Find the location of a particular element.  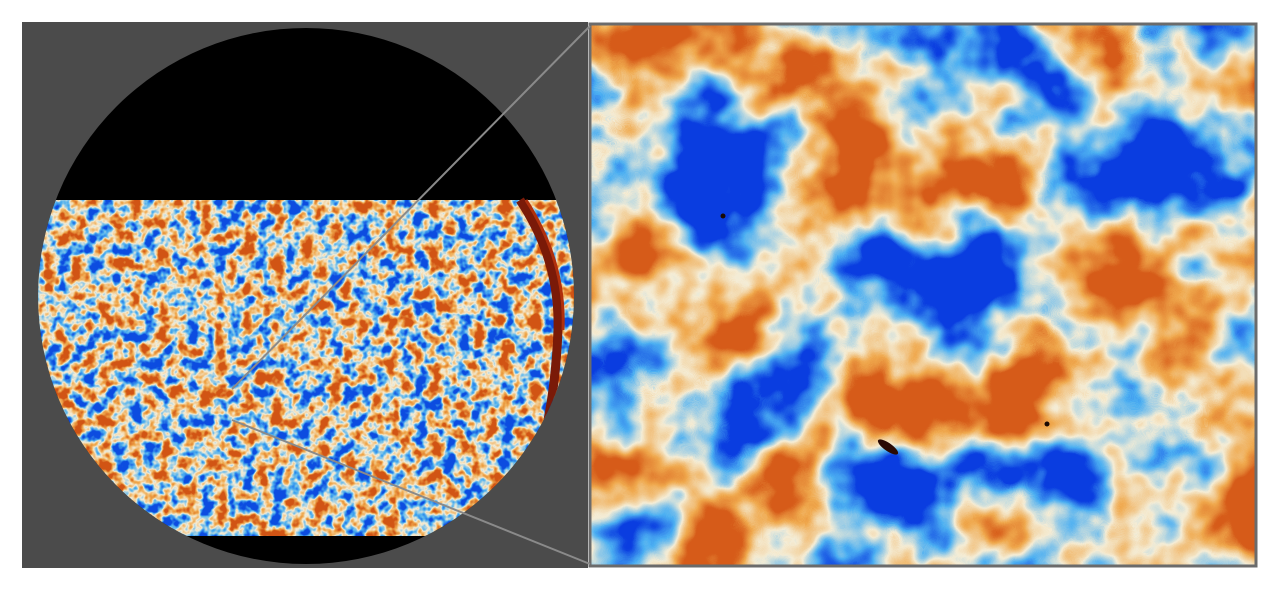

galactic-band is located at coordinates (539, 309).